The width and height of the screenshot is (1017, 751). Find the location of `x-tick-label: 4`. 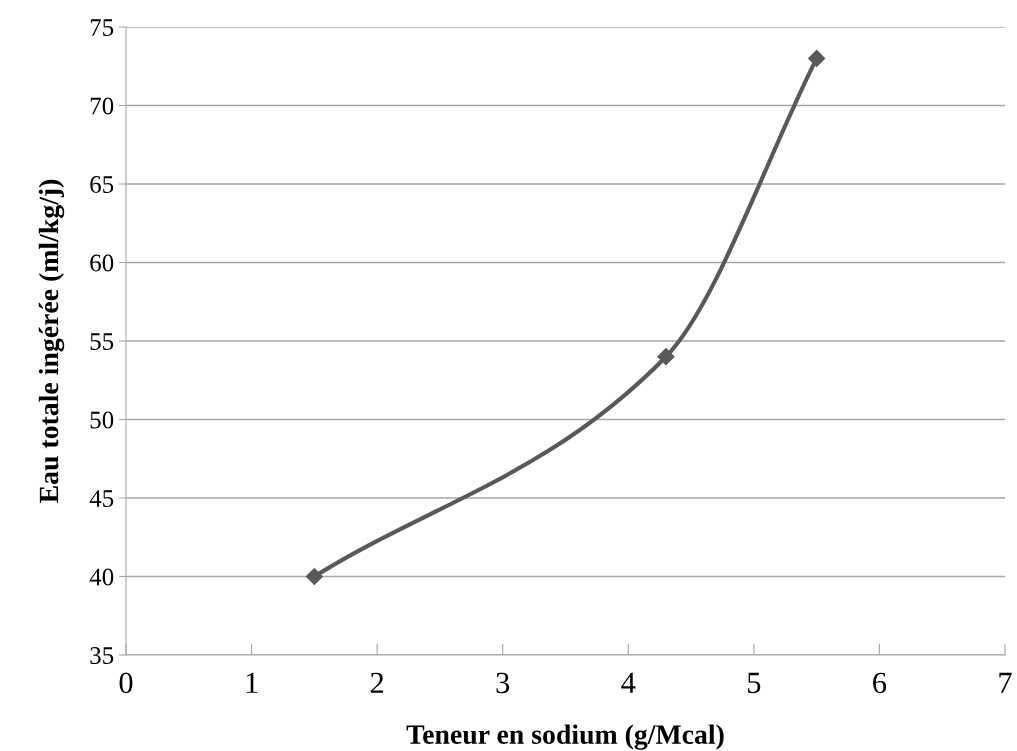

x-tick-label: 4 is located at coordinates (628, 682).